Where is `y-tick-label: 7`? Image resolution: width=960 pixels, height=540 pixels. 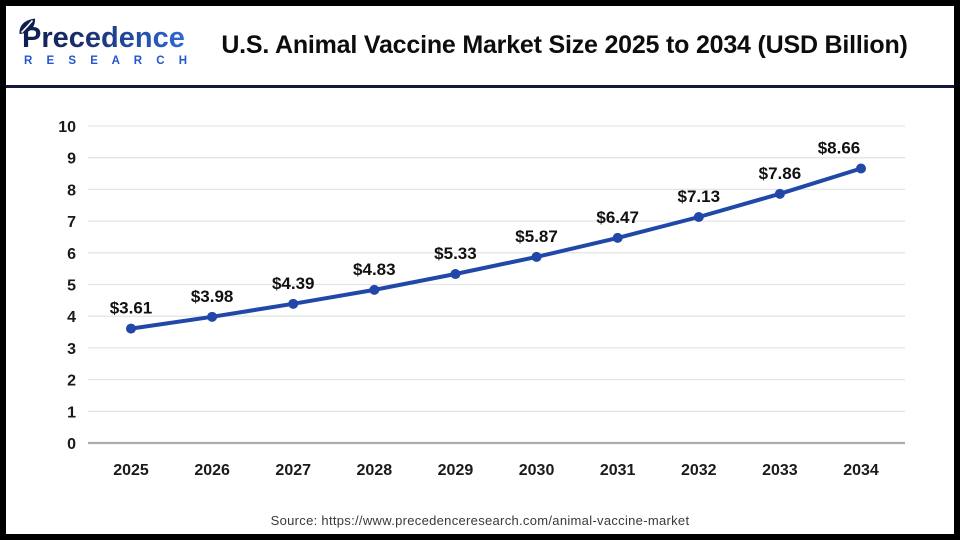 y-tick-label: 7 is located at coordinates (71, 222).